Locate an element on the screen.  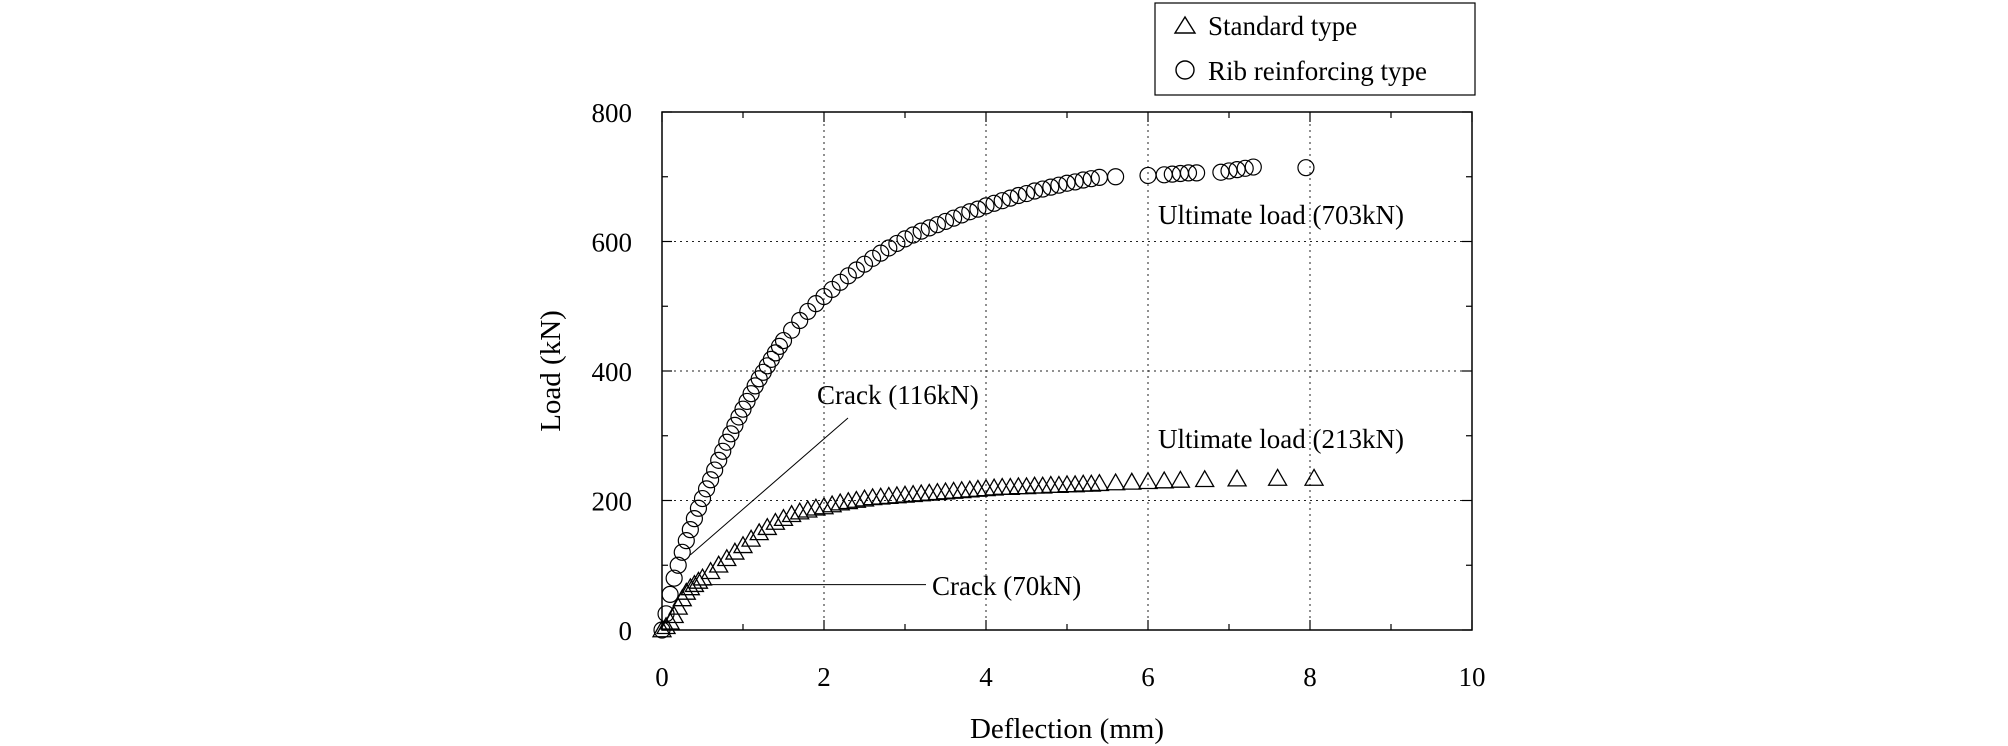
x-tick-label: 10 is located at coordinates (1472, 677).